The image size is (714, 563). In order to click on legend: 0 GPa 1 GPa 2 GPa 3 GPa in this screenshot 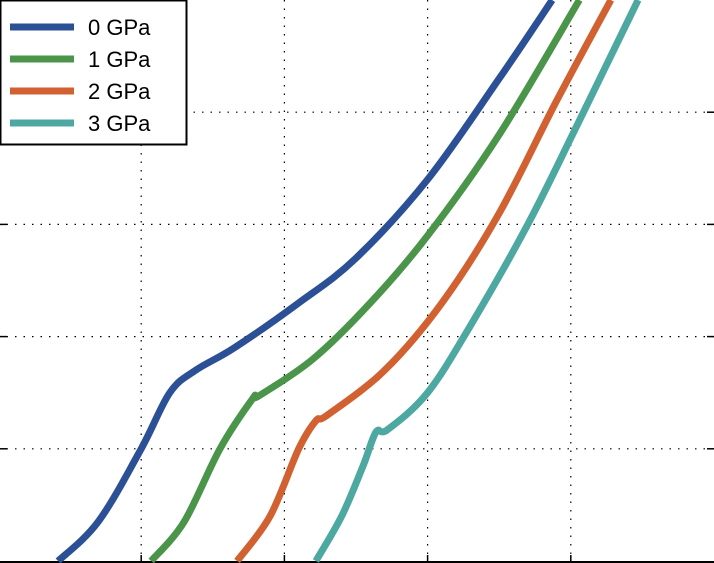, I will do `click(94, 73)`.